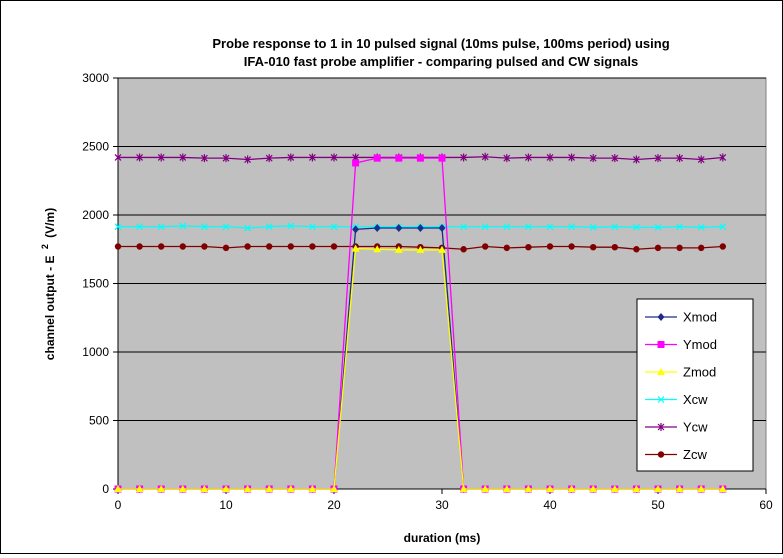 Image resolution: width=783 pixels, height=558 pixels. What do you see at coordinates (680, 372) in the screenshot?
I see `legend-item-zmod: Zmod` at bounding box center [680, 372].